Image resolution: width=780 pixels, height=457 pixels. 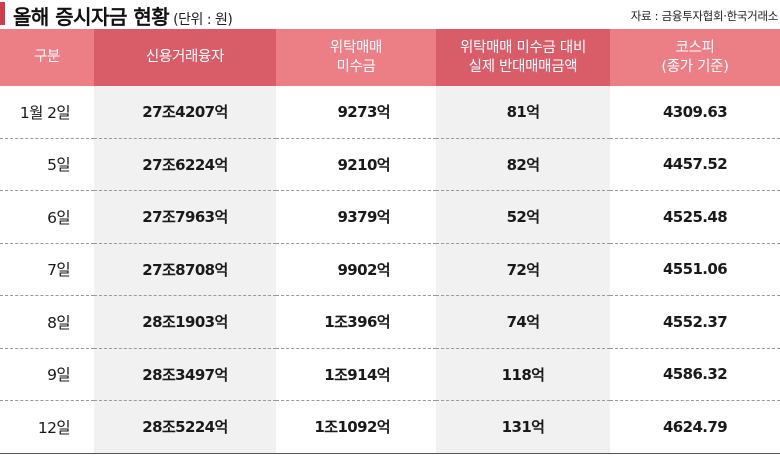 I want to click on cell-receivable: 9273억, so click(x=356, y=112).